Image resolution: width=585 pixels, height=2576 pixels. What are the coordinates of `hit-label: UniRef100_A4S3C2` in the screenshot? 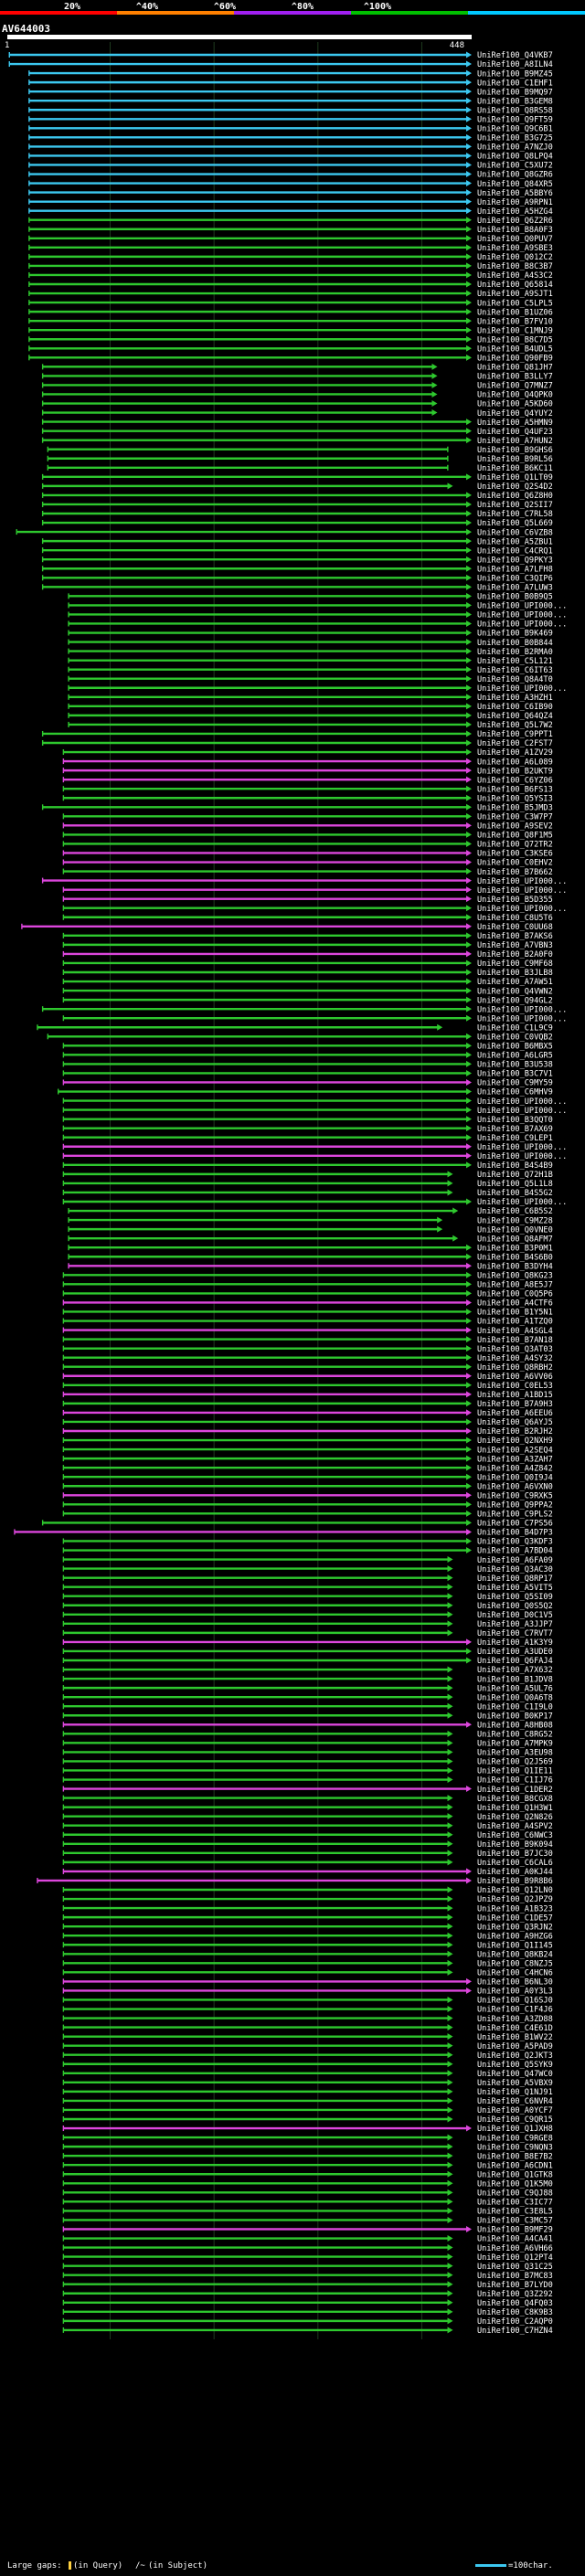 It's located at (515, 276).